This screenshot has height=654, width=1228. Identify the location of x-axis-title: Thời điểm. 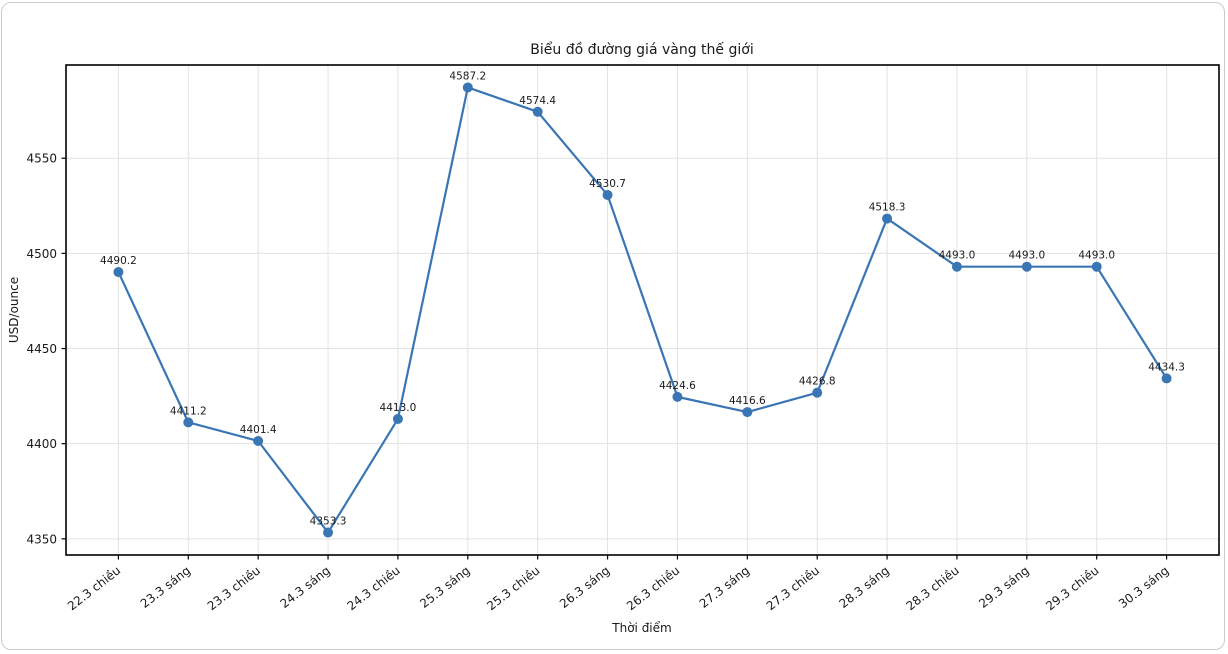
(641, 628).